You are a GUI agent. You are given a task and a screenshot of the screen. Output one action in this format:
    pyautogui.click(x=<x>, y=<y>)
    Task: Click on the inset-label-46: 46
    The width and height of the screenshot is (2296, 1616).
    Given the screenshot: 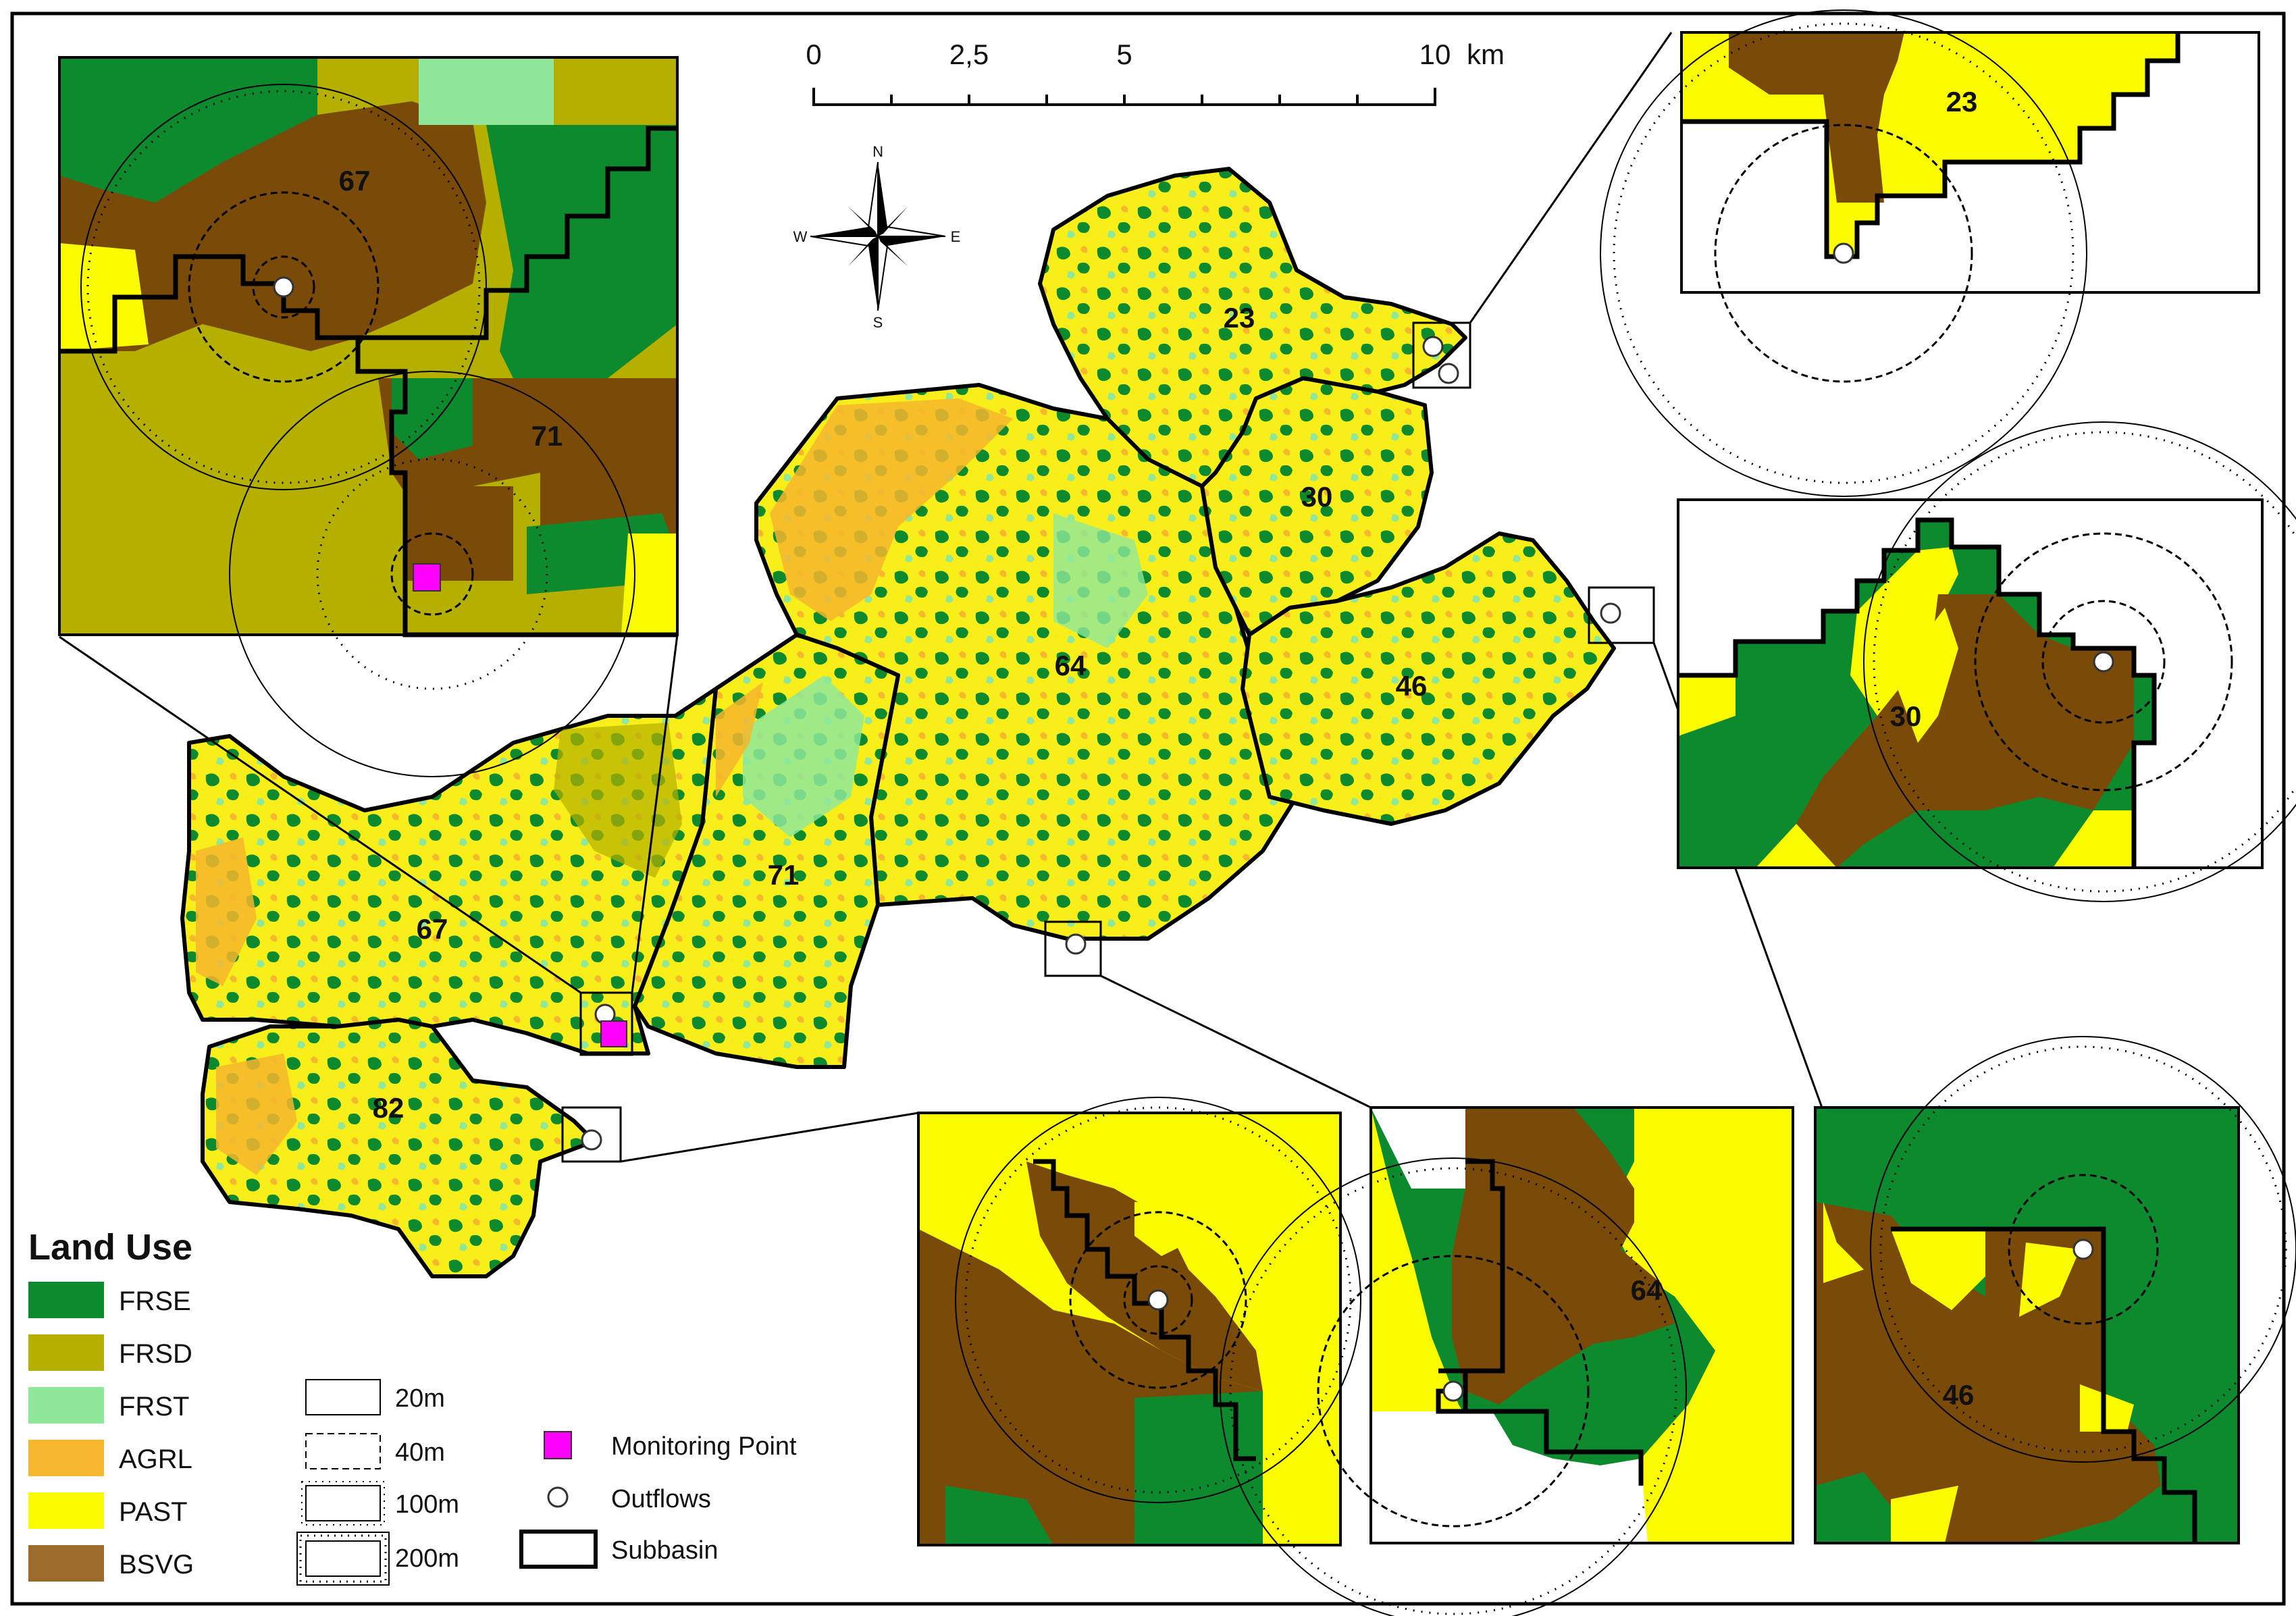 What is the action you would take?
    pyautogui.click(x=1959, y=1395)
    